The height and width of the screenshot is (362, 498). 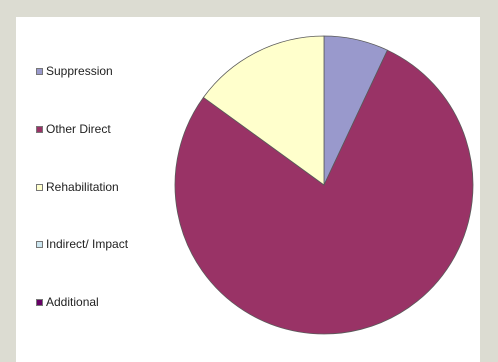 What do you see at coordinates (78, 129) in the screenshot?
I see `legend-label-other-direct: Other Direct` at bounding box center [78, 129].